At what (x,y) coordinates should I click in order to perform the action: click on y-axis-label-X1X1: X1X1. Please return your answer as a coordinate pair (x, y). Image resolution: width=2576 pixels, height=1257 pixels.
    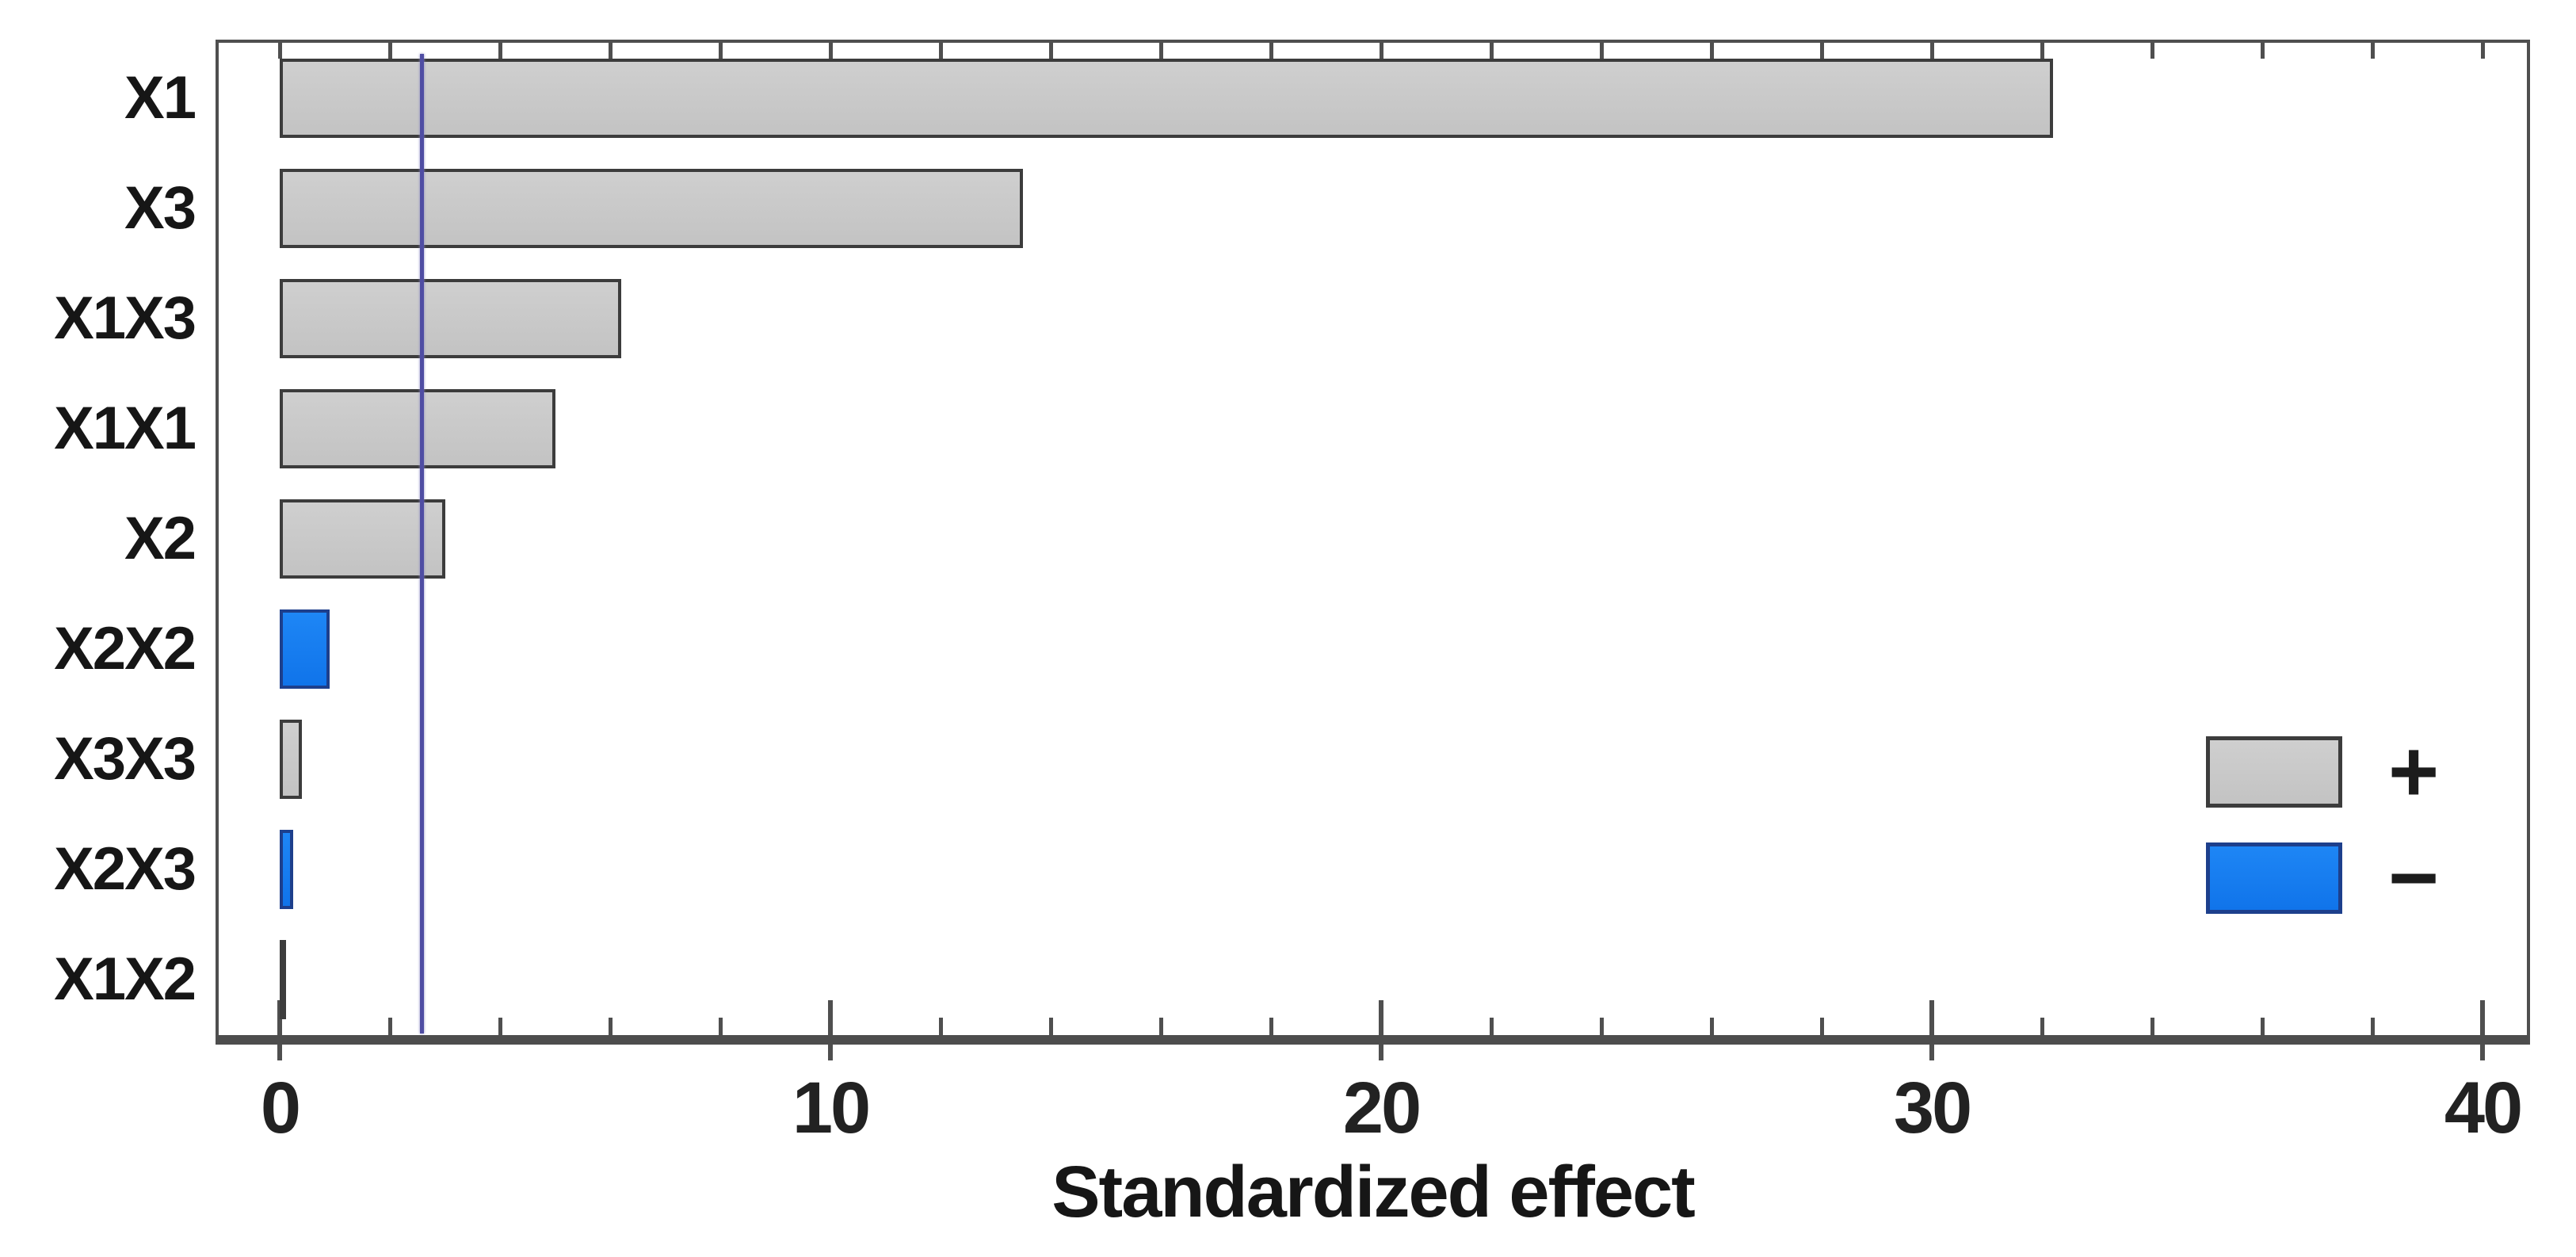
    Looking at the image, I should click on (125, 428).